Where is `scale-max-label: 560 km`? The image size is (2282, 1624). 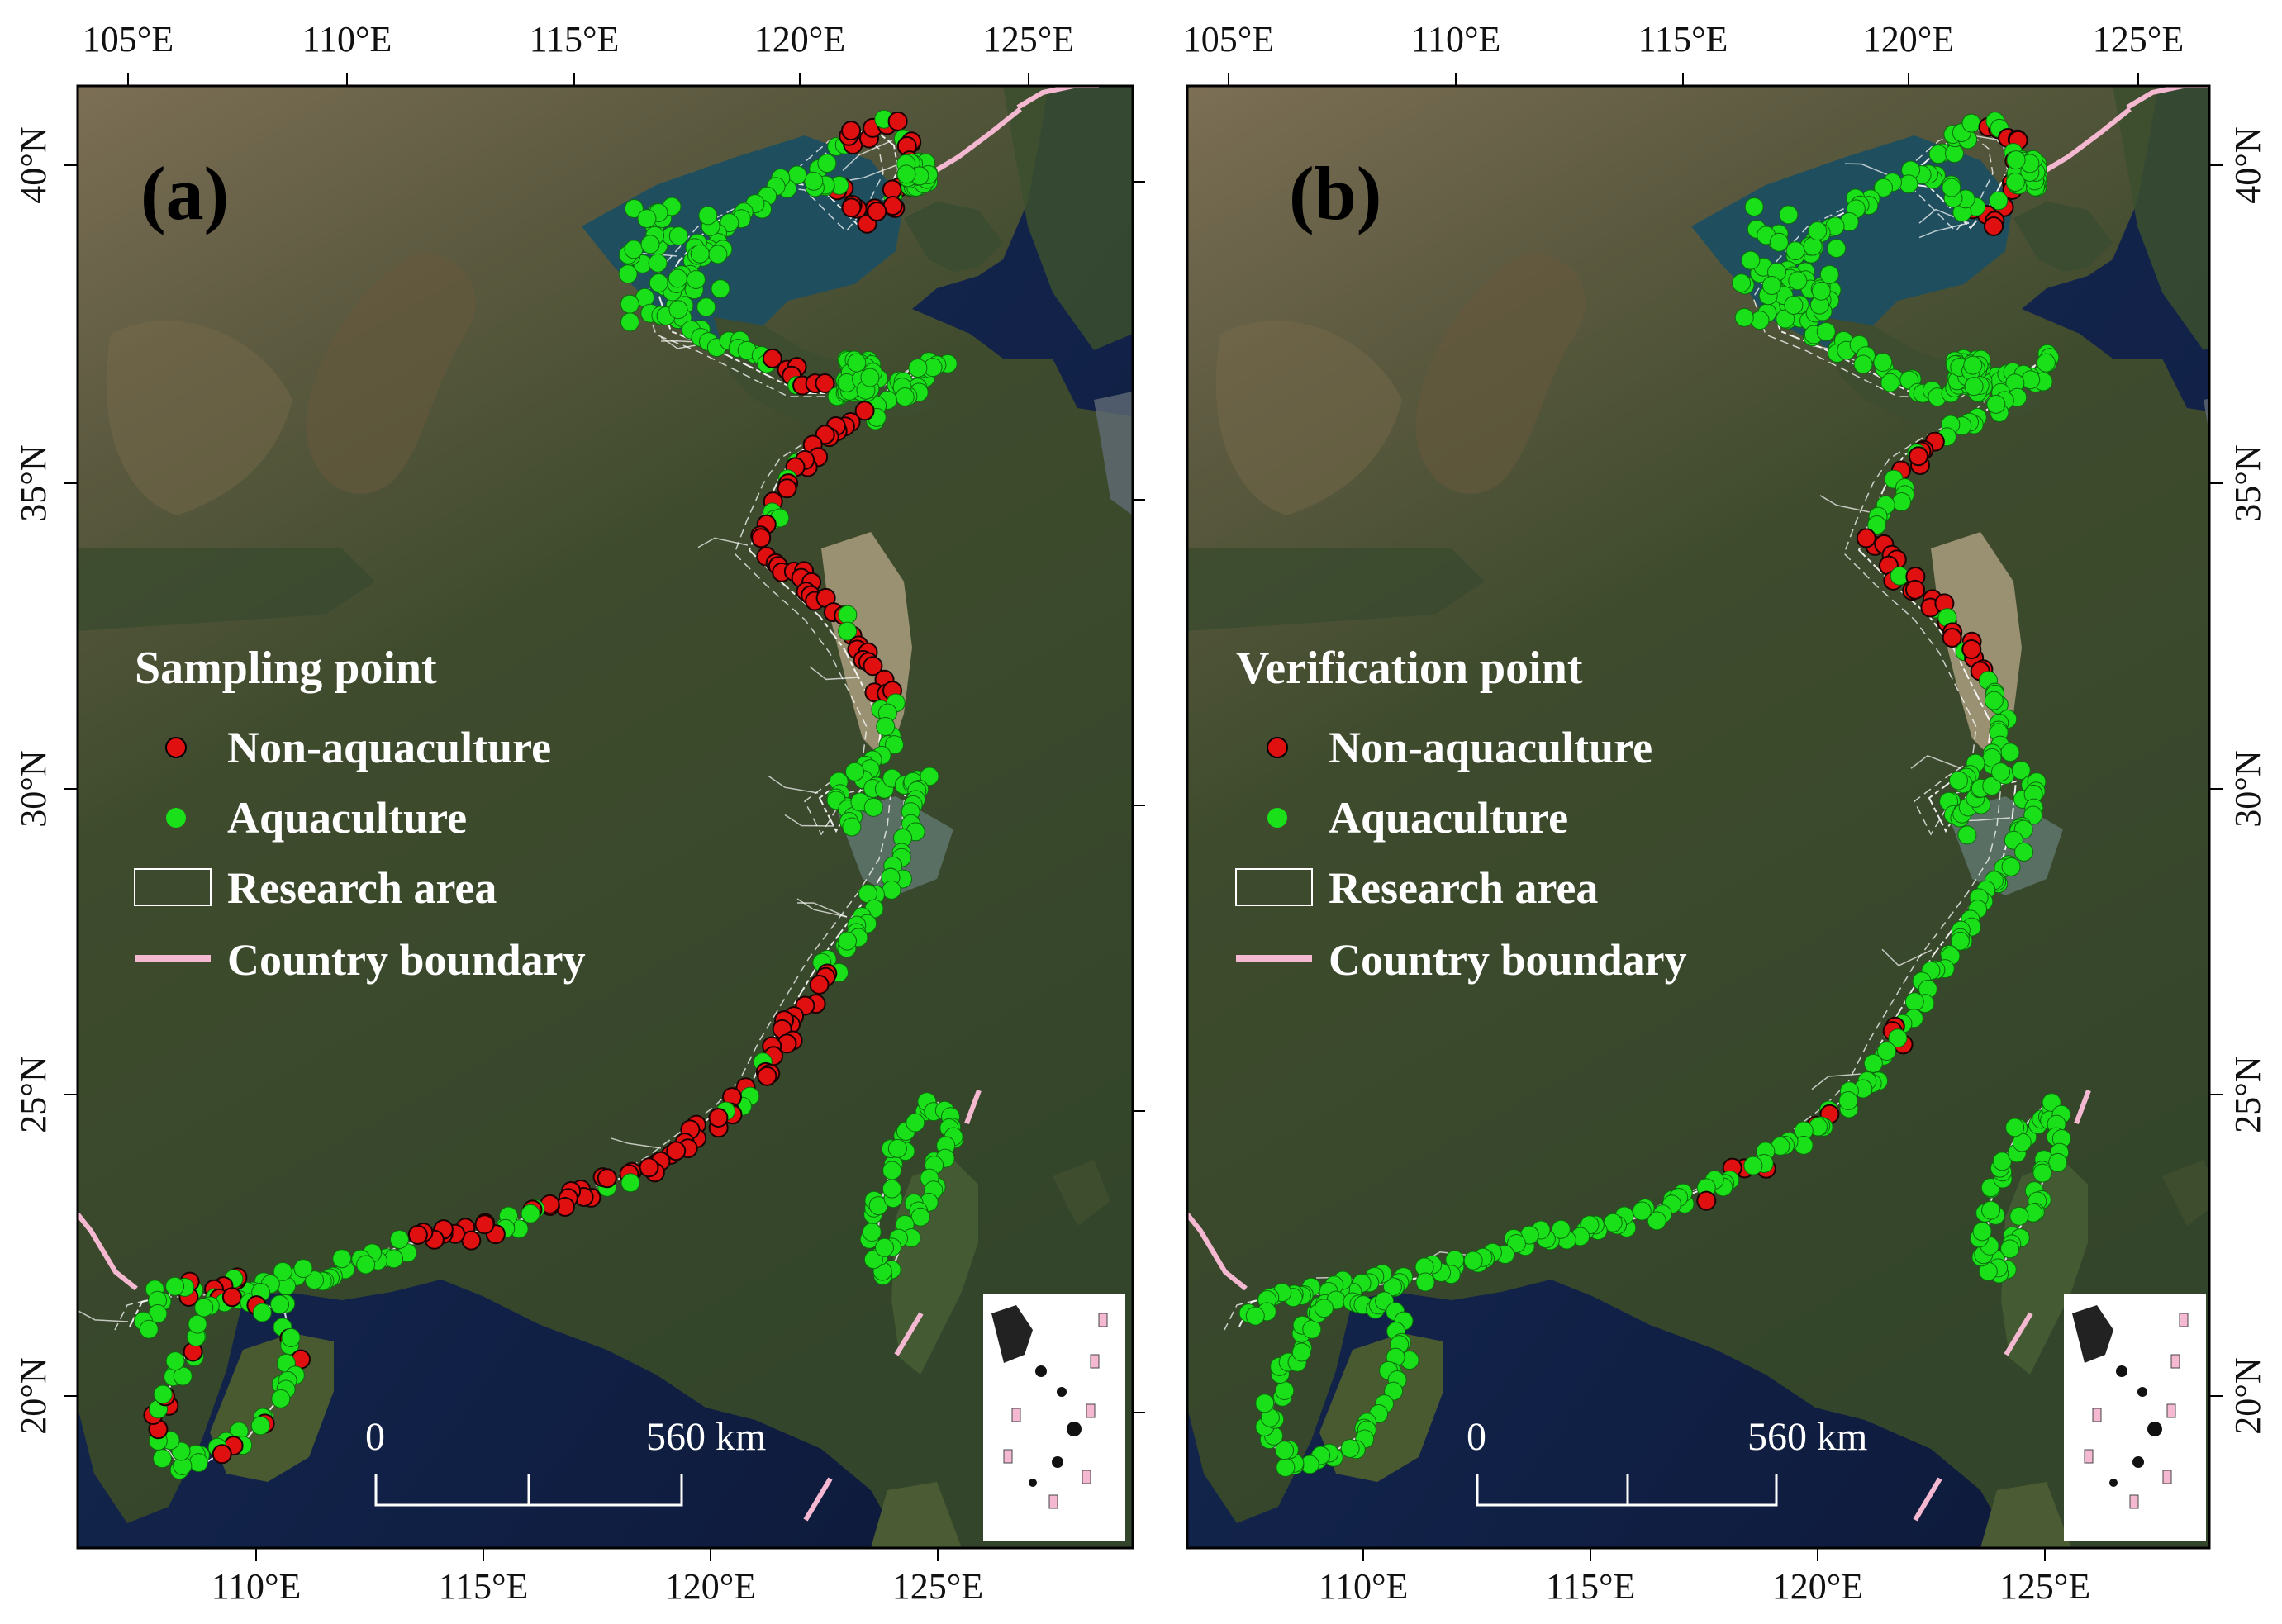 scale-max-label: 560 km is located at coordinates (1807, 1437).